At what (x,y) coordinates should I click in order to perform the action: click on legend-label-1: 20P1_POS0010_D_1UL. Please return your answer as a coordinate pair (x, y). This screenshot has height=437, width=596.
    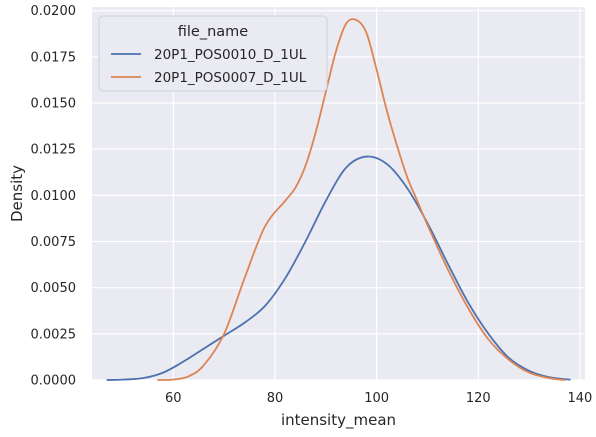
    Looking at the image, I should click on (230, 55).